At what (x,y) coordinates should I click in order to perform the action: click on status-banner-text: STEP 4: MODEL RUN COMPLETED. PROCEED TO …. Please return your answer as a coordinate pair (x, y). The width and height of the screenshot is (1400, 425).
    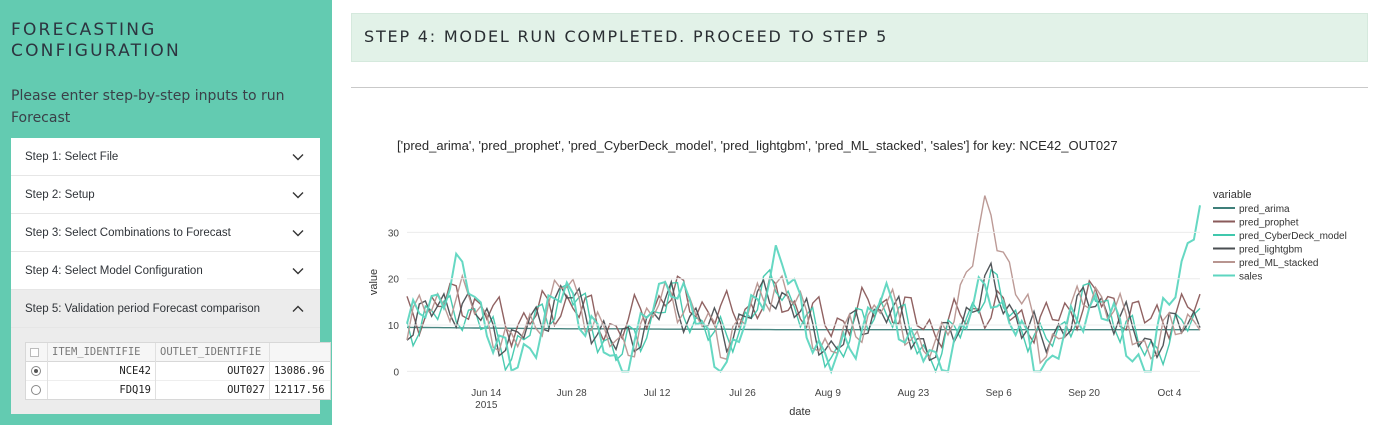
    Looking at the image, I should click on (626, 36).